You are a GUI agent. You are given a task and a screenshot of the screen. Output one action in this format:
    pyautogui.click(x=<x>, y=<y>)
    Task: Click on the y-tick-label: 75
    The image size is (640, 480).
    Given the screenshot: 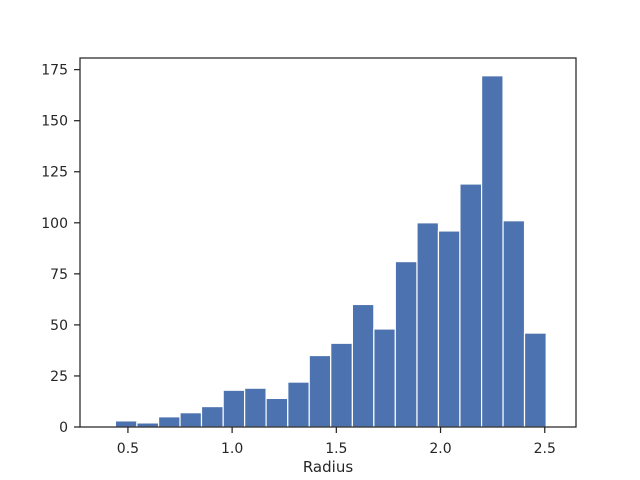 What is the action you would take?
    pyautogui.click(x=59, y=275)
    